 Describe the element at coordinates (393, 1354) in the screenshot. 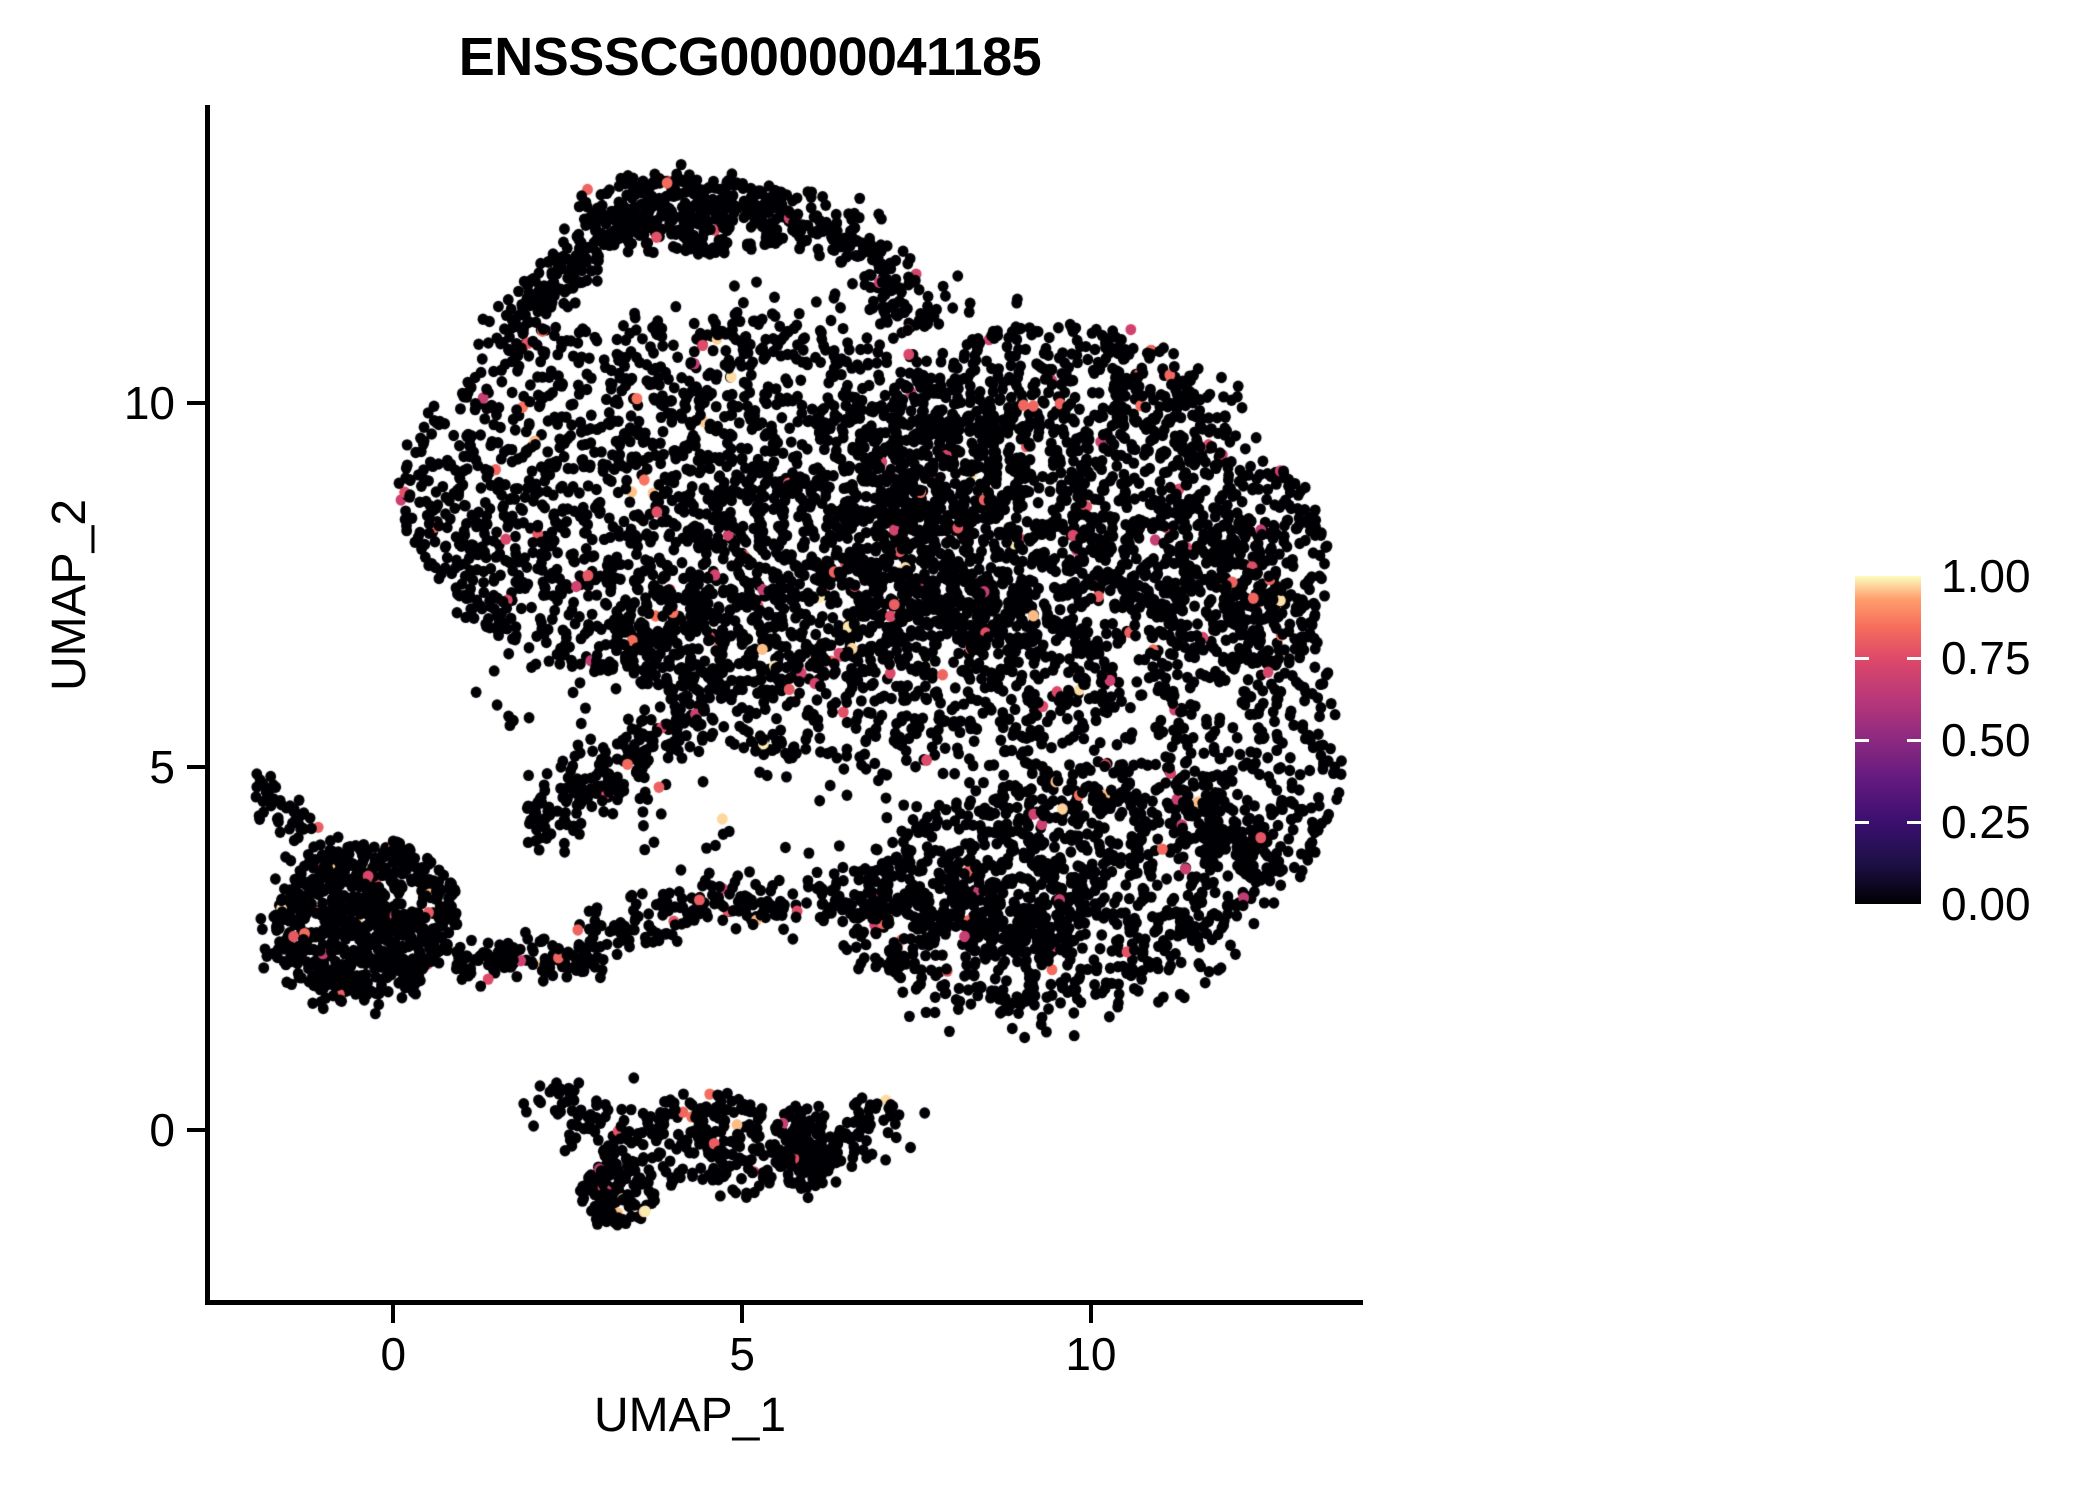

I see `x-tick-label: 0` at that location.